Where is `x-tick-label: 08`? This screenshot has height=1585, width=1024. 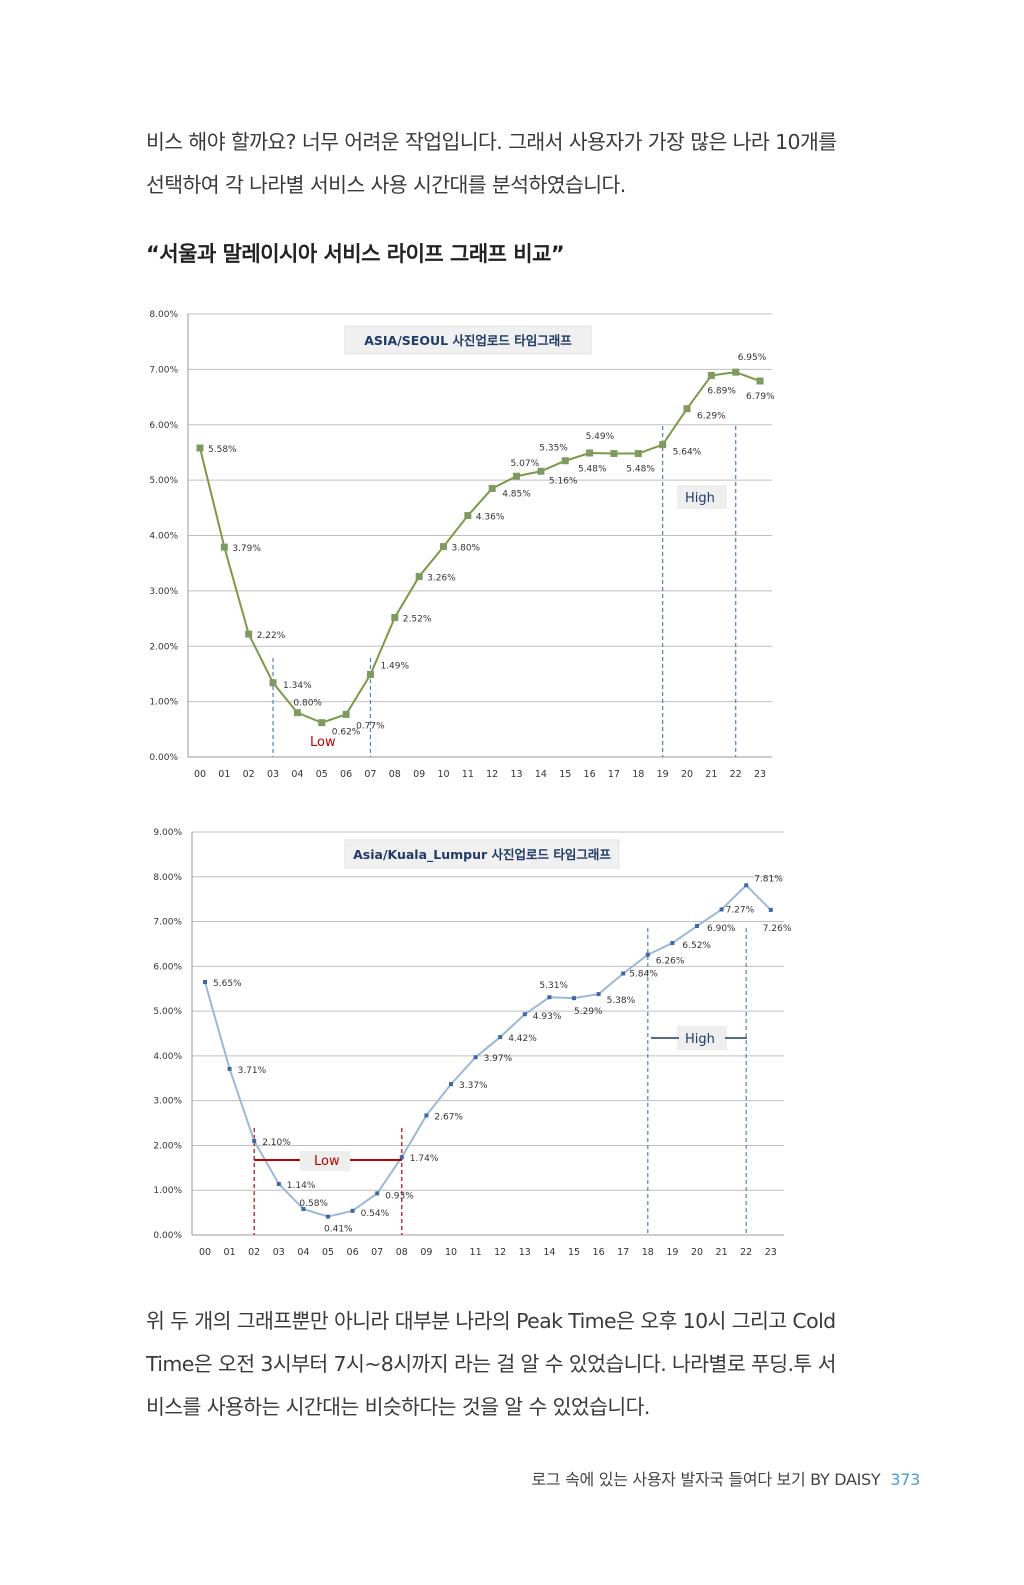 x-tick-label: 08 is located at coordinates (395, 774).